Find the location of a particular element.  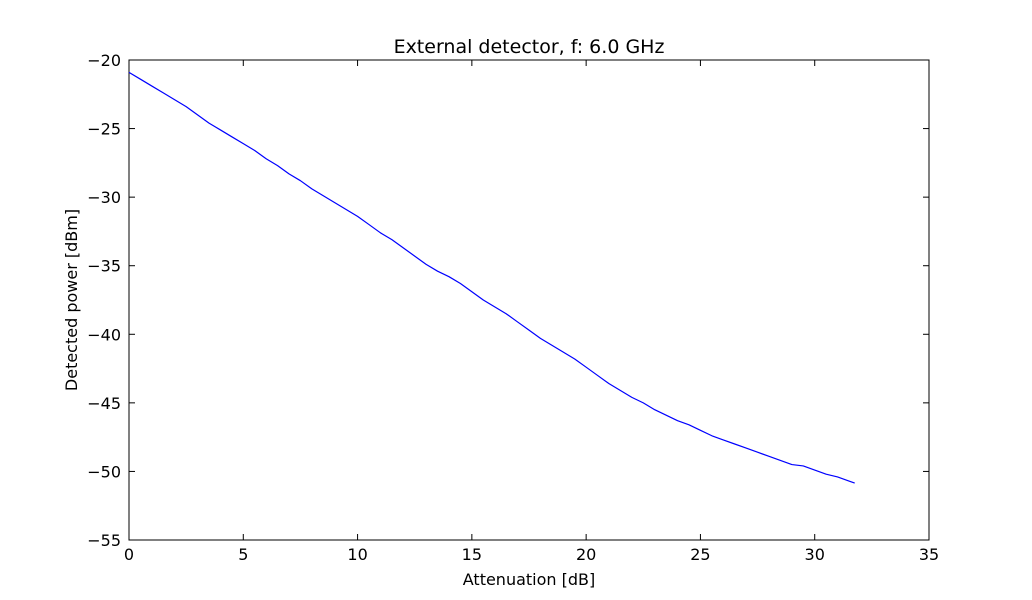

x-tick-label: 25 is located at coordinates (700, 554).